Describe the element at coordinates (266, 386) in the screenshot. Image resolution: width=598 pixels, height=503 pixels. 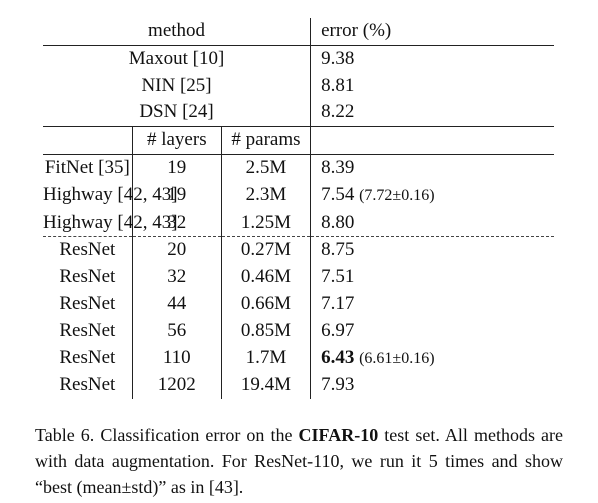
I see `cell-params: 19.4M` at that location.